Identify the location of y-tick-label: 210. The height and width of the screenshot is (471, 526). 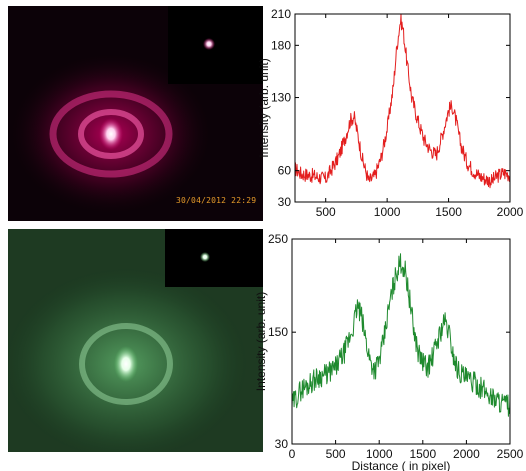
(281, 14).